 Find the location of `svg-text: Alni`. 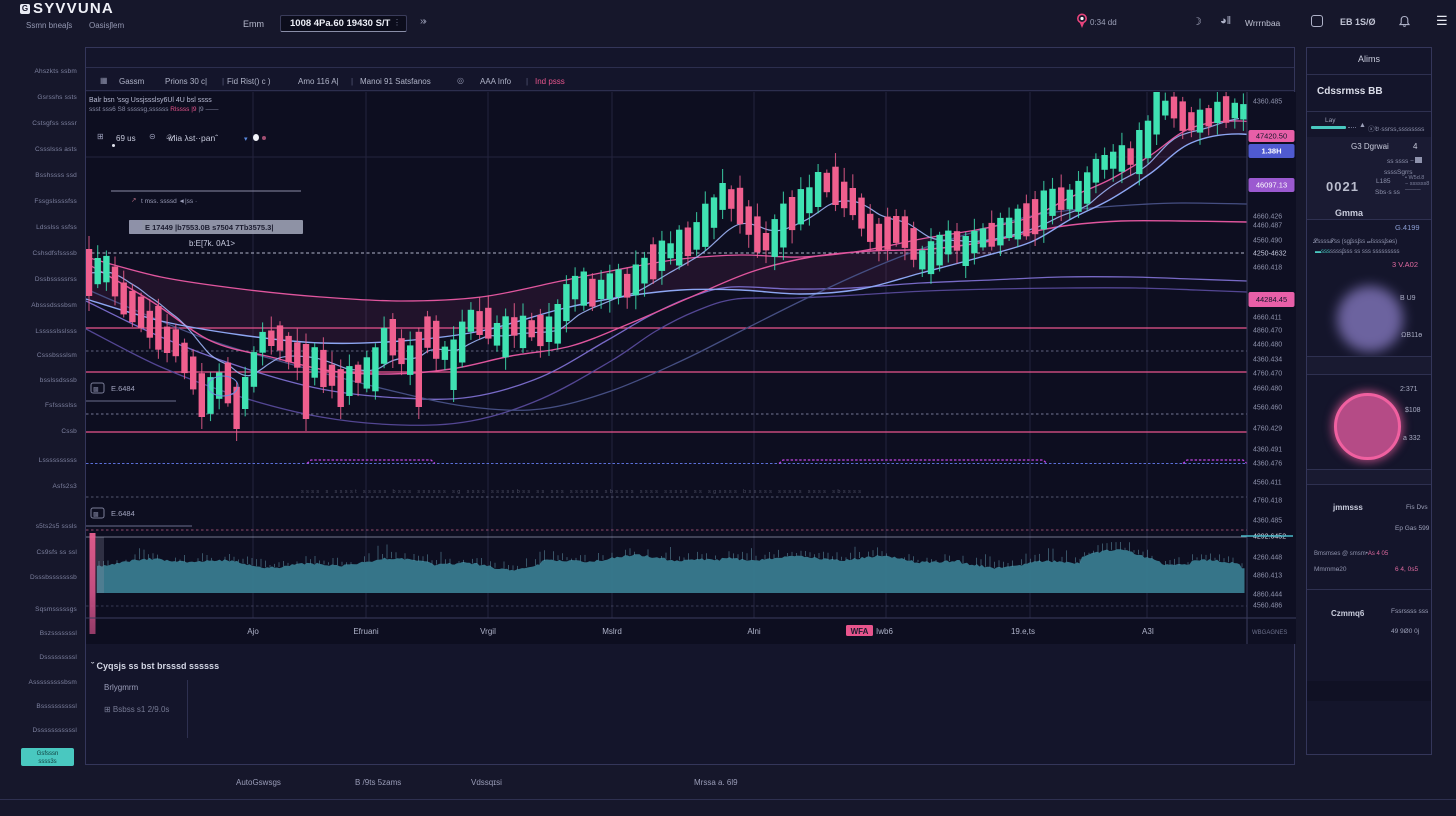

svg-text: Alni is located at coordinates (754, 631).